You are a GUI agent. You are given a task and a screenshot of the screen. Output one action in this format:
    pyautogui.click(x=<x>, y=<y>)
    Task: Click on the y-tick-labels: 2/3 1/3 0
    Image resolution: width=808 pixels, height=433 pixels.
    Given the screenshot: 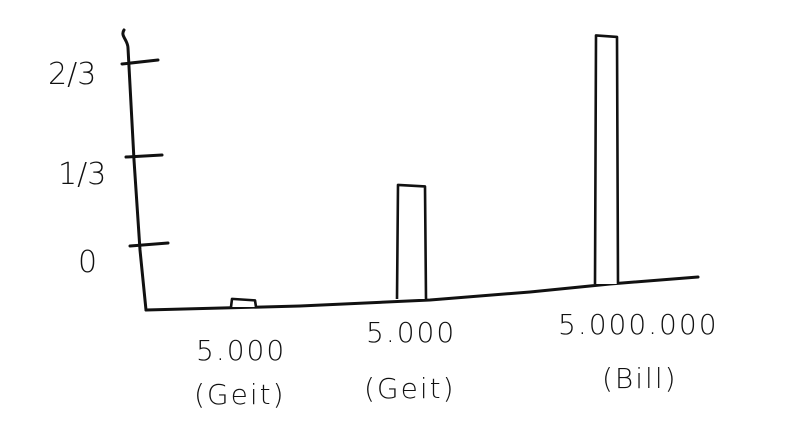 What is the action you would take?
    pyautogui.click(x=77, y=168)
    